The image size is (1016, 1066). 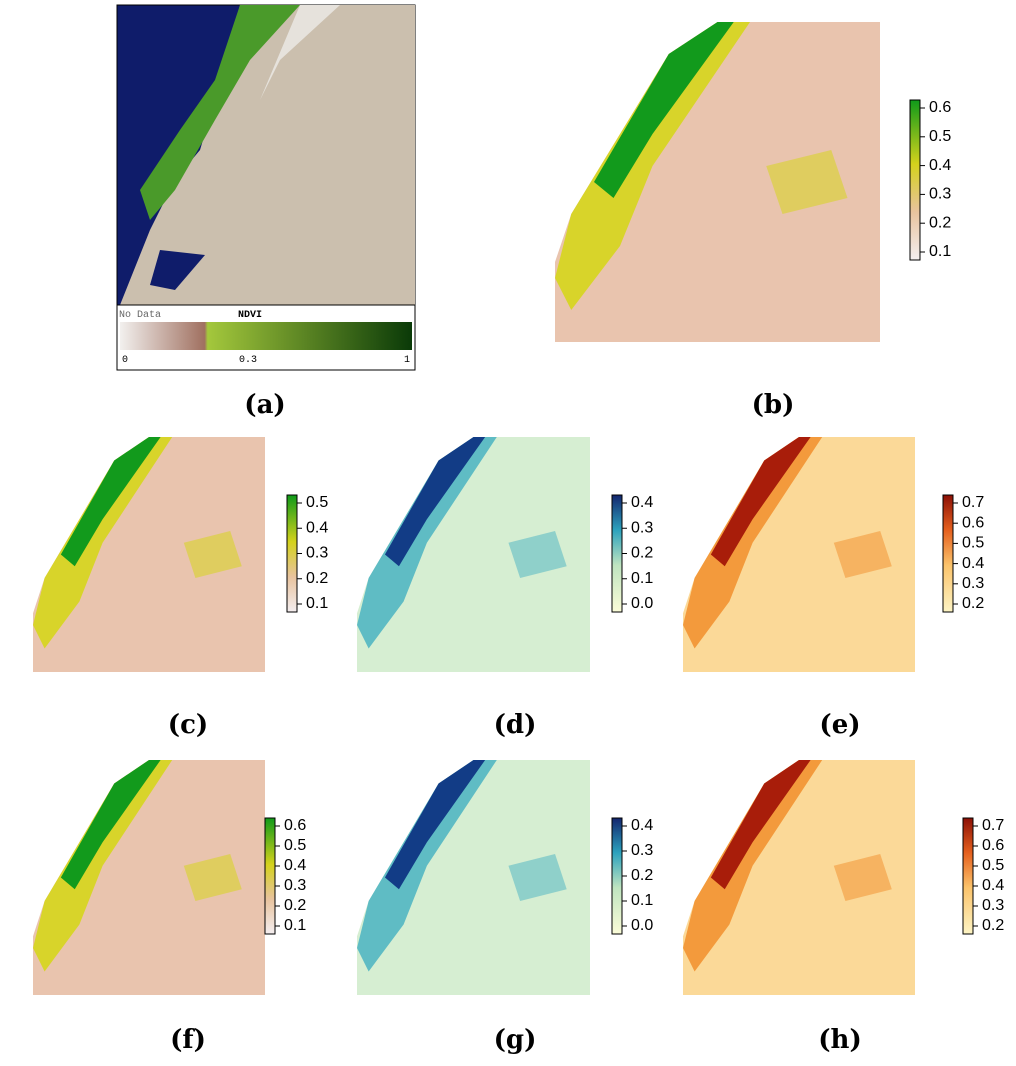 What do you see at coordinates (248, 360) in the screenshot?
I see `legend-tick-label: 0.3` at bounding box center [248, 360].